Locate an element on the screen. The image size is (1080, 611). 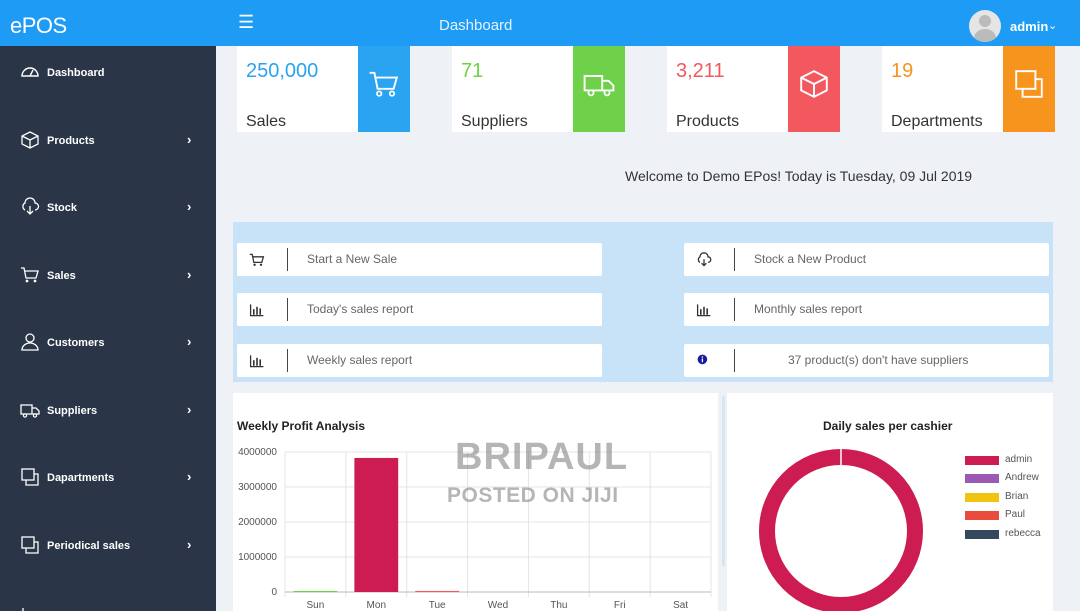
stat-card-departments: 19 Departments is located at coordinates (968, 89).